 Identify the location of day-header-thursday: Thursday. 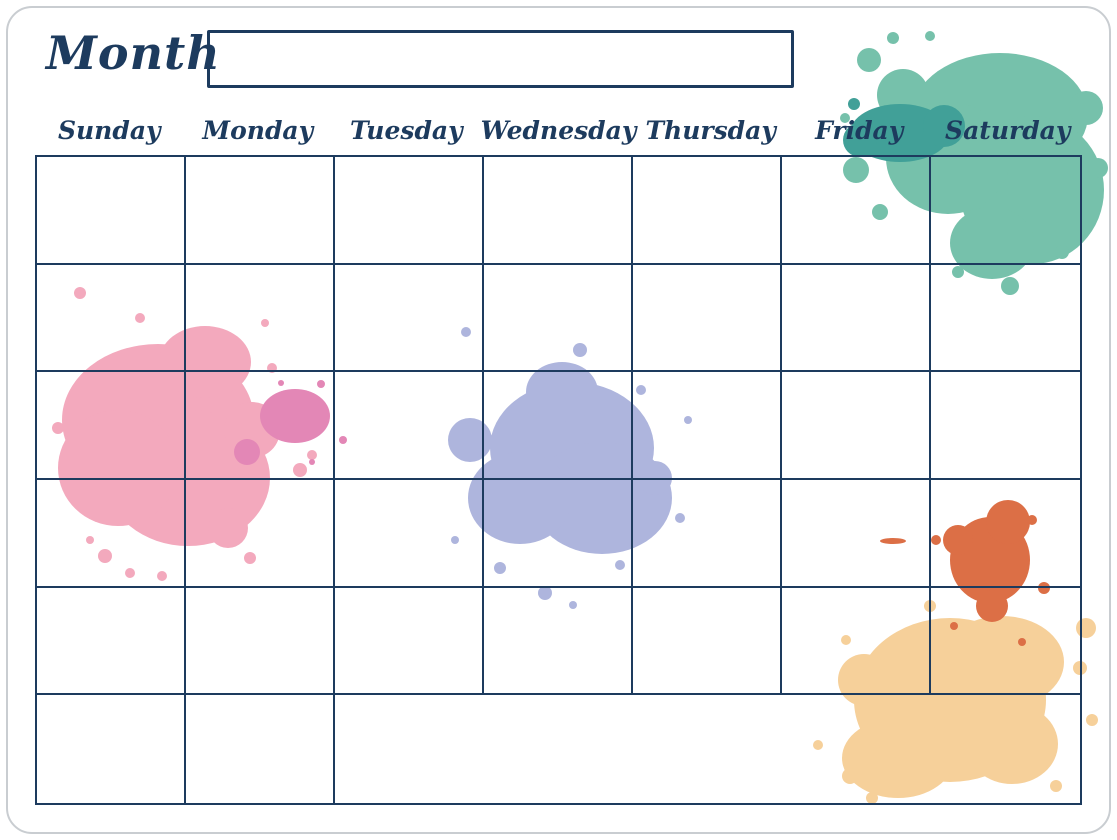
(710, 130).